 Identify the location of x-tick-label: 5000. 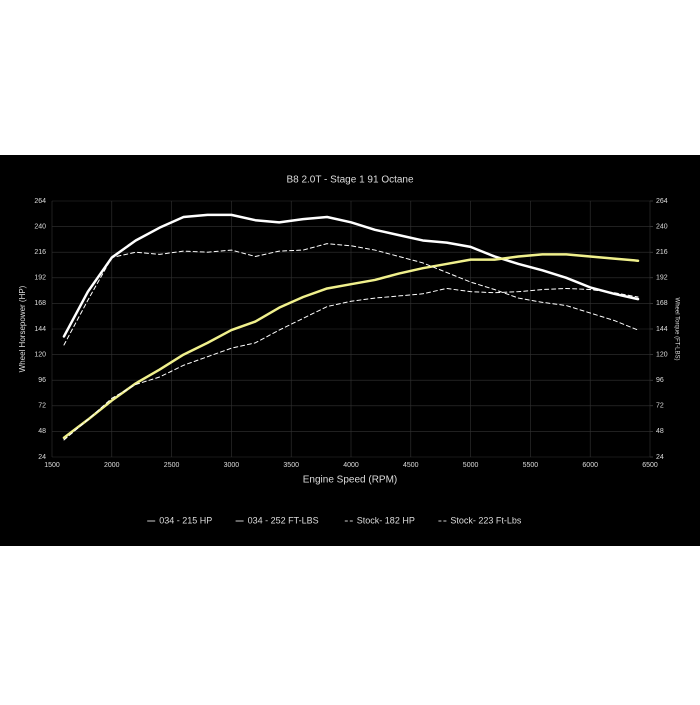
(471, 465).